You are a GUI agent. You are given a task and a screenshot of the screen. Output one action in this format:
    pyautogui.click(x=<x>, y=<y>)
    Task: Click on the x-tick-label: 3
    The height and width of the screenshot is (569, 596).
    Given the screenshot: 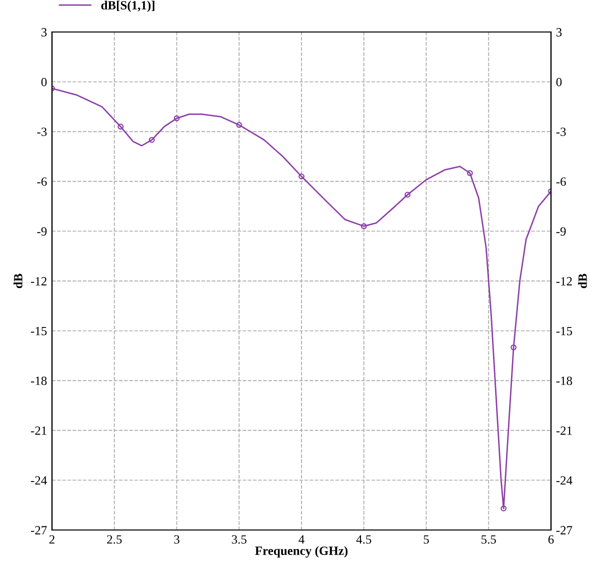 What is the action you would take?
    pyautogui.click(x=177, y=539)
    